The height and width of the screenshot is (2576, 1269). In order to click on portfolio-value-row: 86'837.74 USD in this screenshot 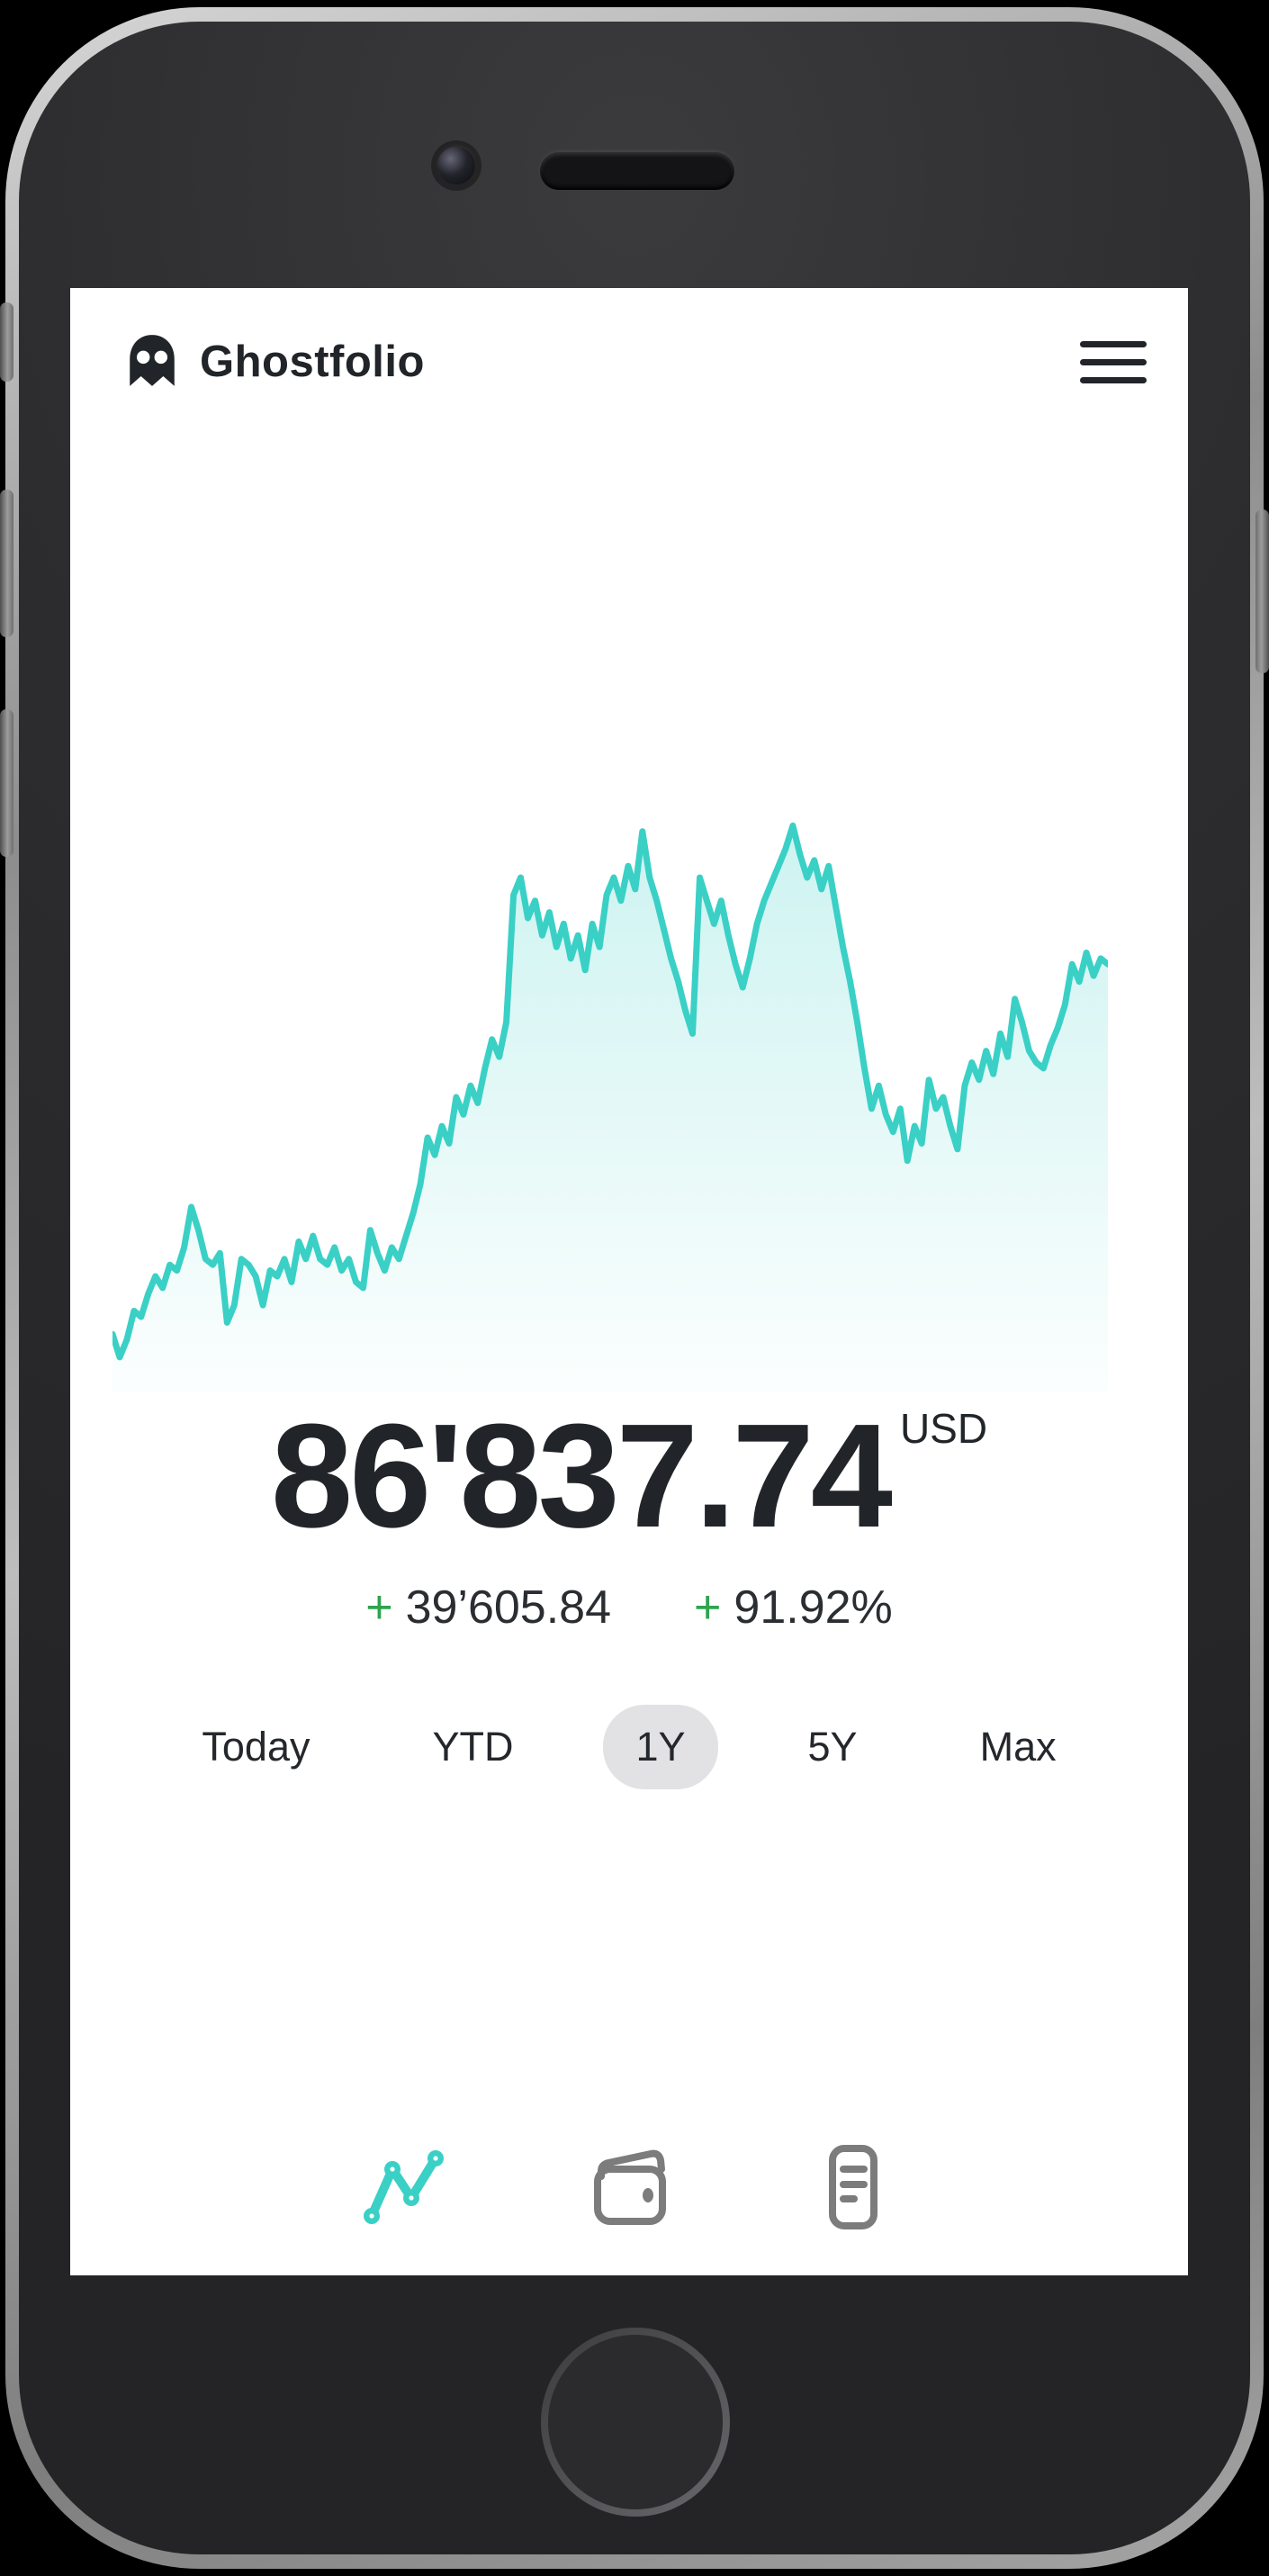, I will do `click(629, 1476)`.